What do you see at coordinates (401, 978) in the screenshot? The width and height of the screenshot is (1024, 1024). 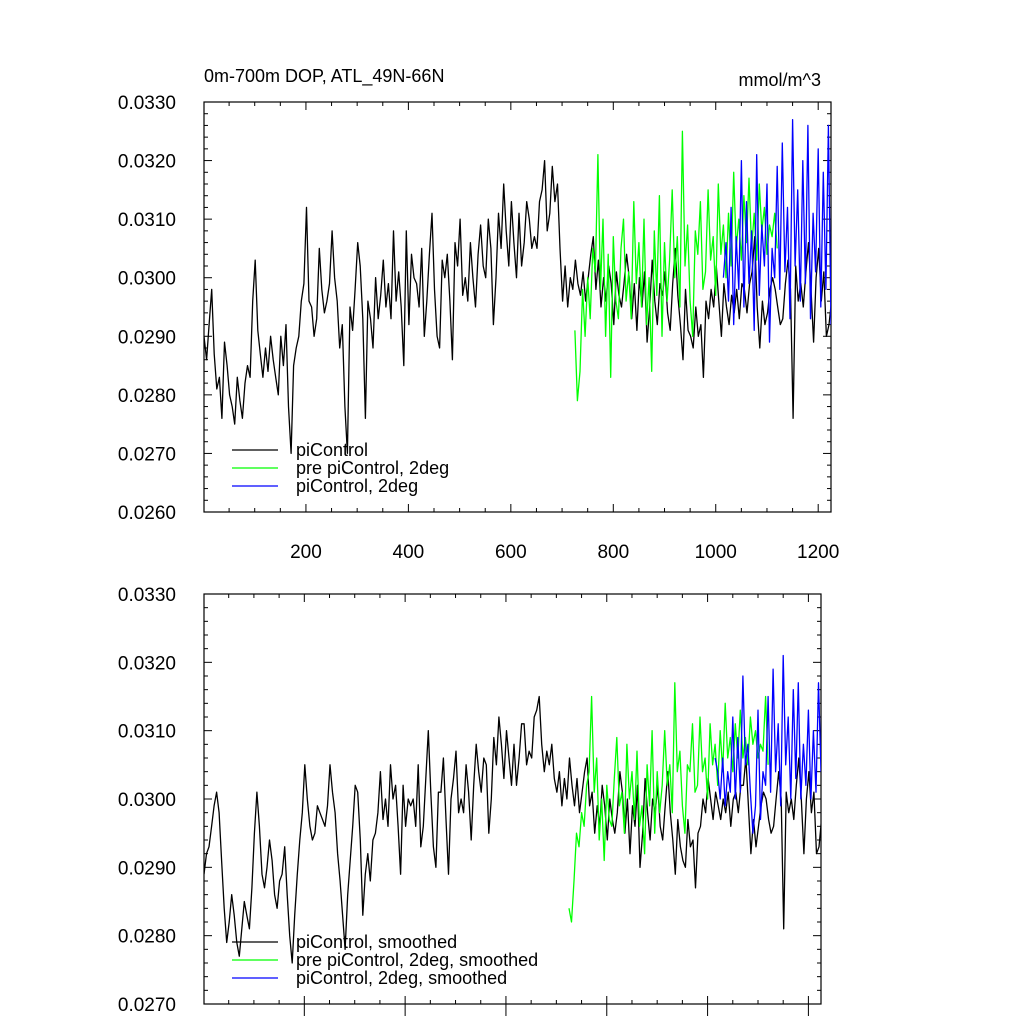 I see `legend-label: piControl, 2deg, smoothed` at bounding box center [401, 978].